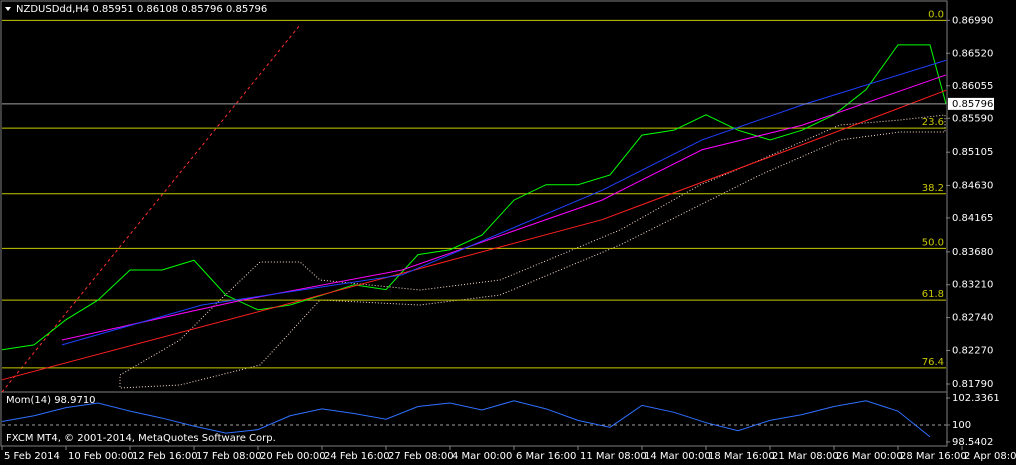 The height and width of the screenshot is (465, 1016). I want to click on x-tick-label: 26 Mar 00:00, so click(869, 456).